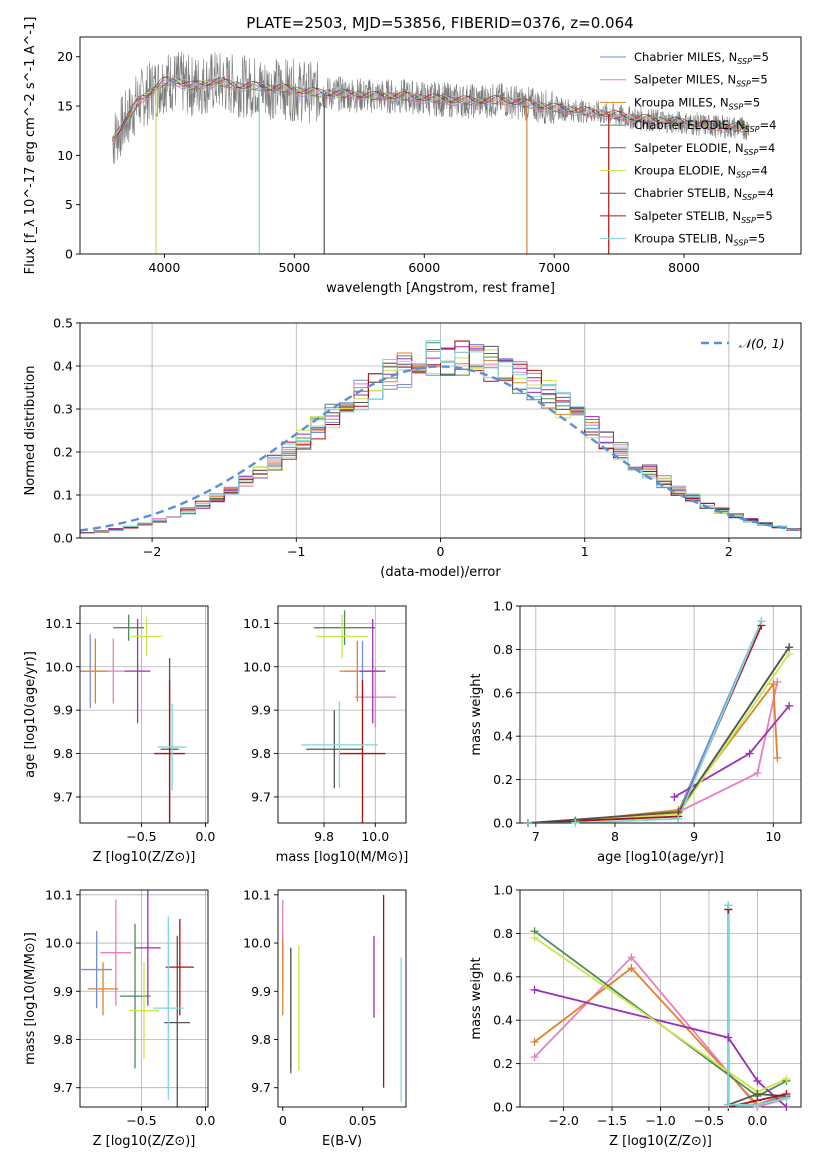 The width and height of the screenshot is (819, 1170). I want to click on y-tick-label: 0.6, so click(503, 692).